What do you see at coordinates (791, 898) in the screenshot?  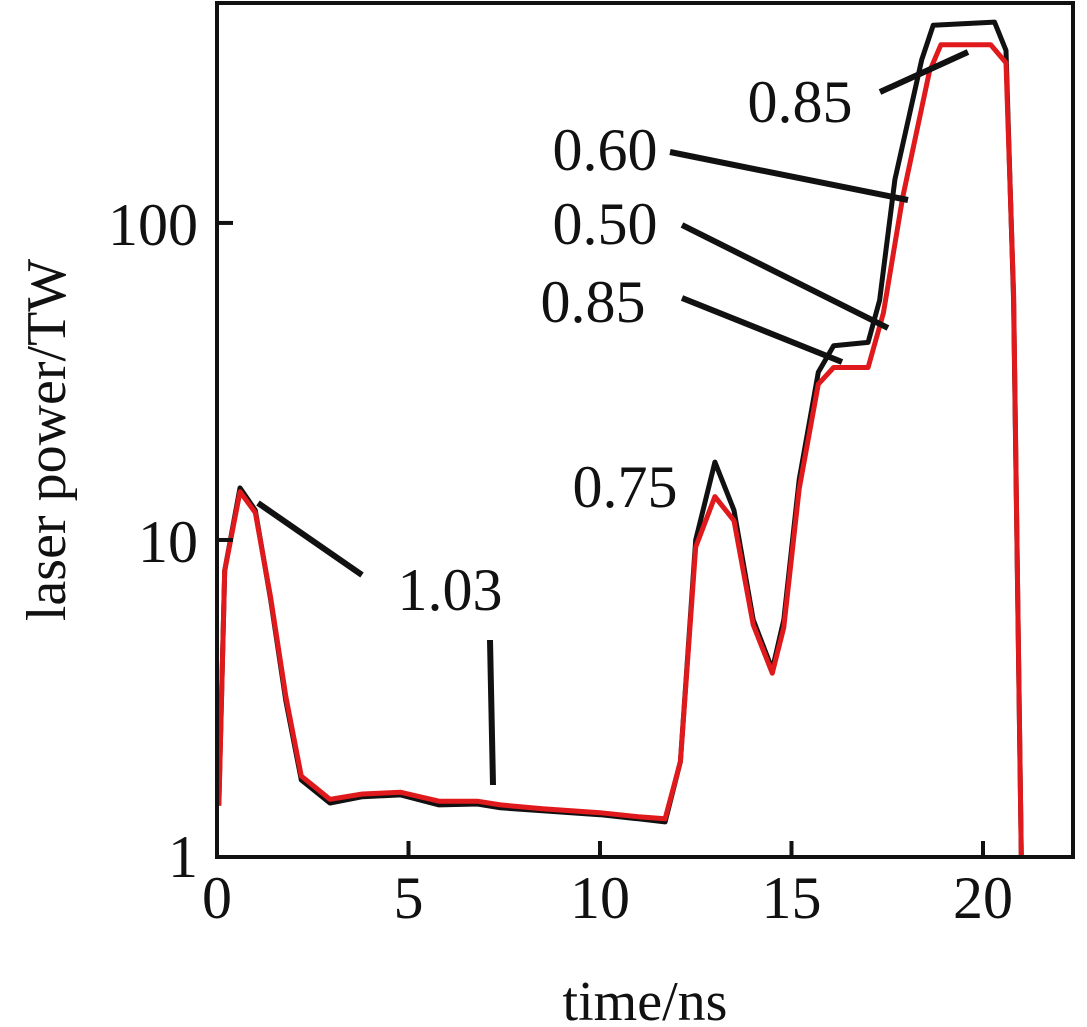 I see `x-tick-label: 15` at bounding box center [791, 898].